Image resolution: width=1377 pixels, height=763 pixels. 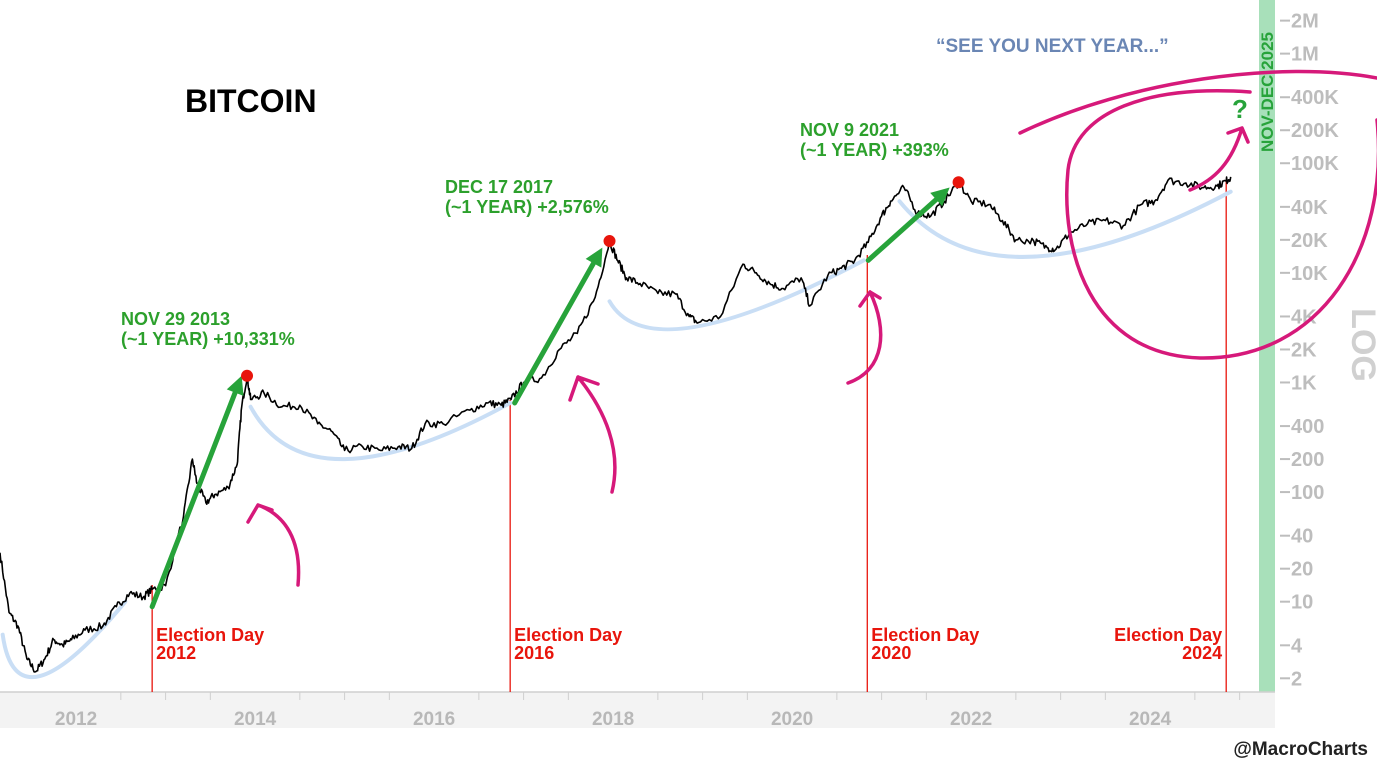 What do you see at coordinates (902, 230) in the screenshot?
I see `trend-arrow-2-shaft` at bounding box center [902, 230].